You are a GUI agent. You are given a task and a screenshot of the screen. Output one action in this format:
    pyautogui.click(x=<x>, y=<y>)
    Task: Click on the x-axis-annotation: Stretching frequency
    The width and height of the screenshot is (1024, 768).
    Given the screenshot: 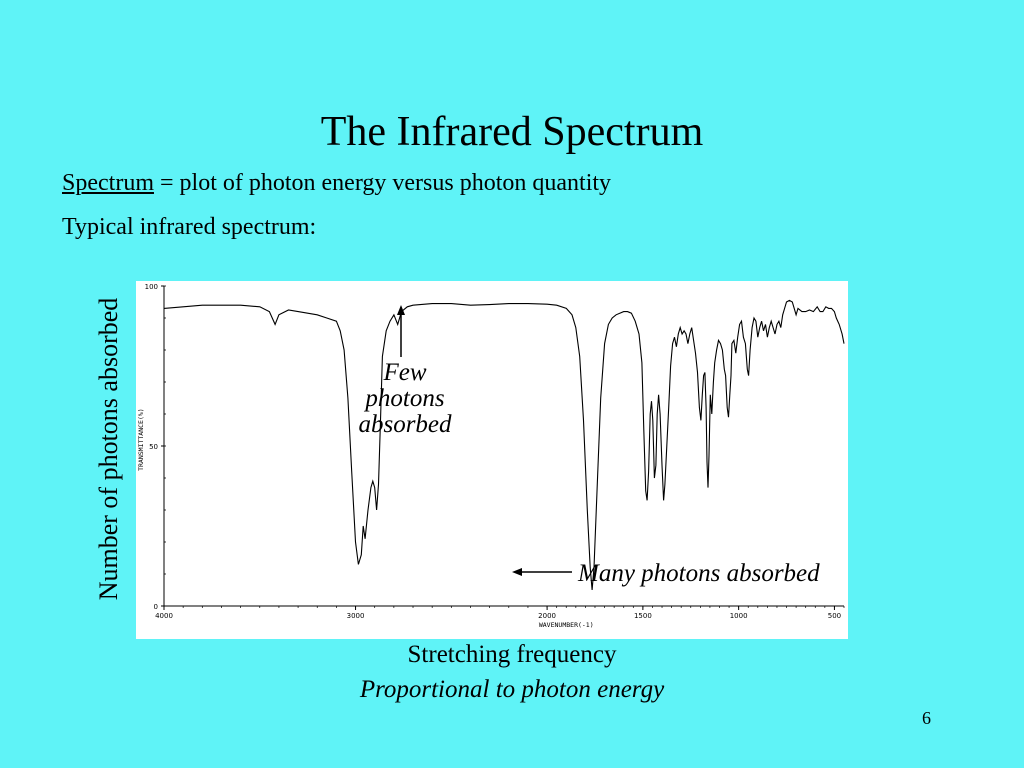 What is the action you would take?
    pyautogui.click(x=512, y=654)
    